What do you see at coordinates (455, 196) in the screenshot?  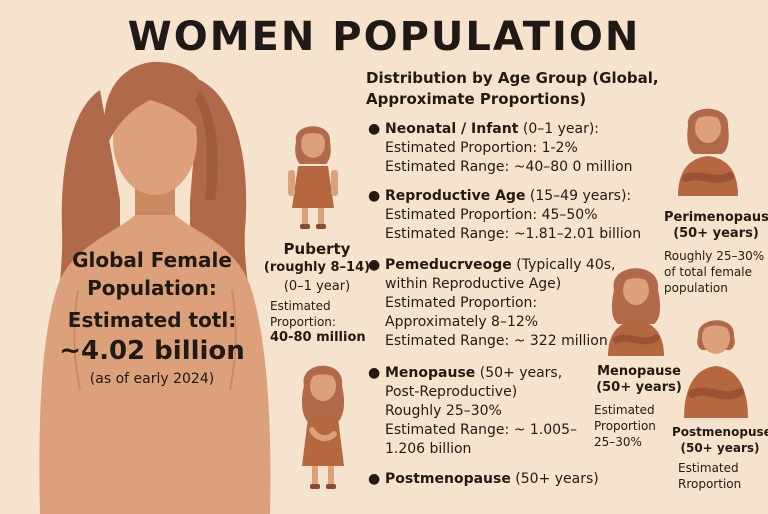 I see `item-name: Reproductive Age` at bounding box center [455, 196].